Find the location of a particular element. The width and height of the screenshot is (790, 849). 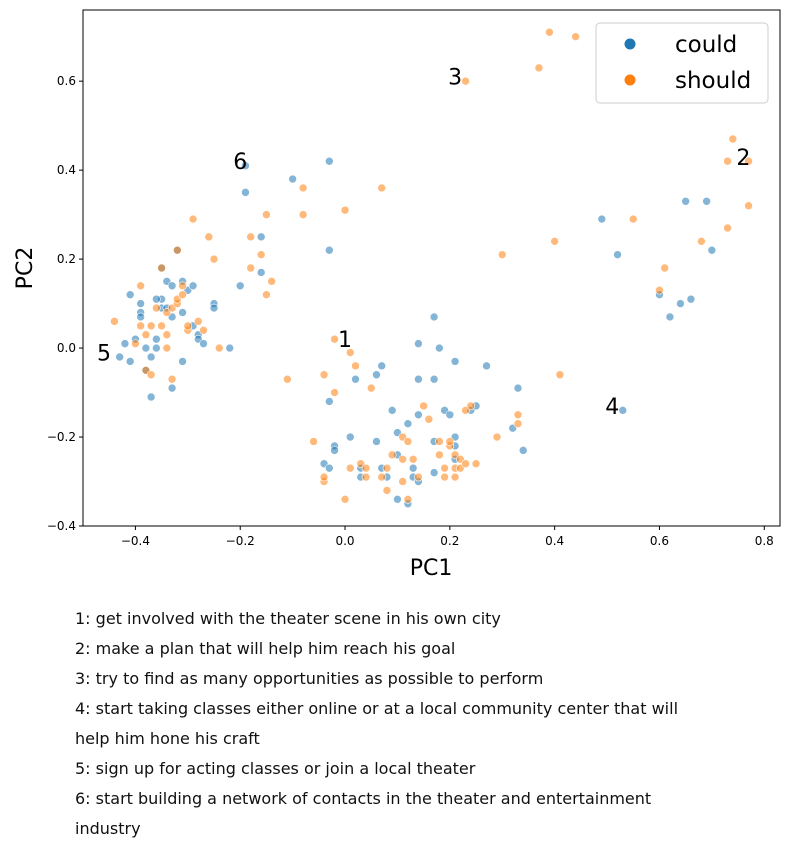

y-axis-label: PC2 is located at coordinates (25, 268).